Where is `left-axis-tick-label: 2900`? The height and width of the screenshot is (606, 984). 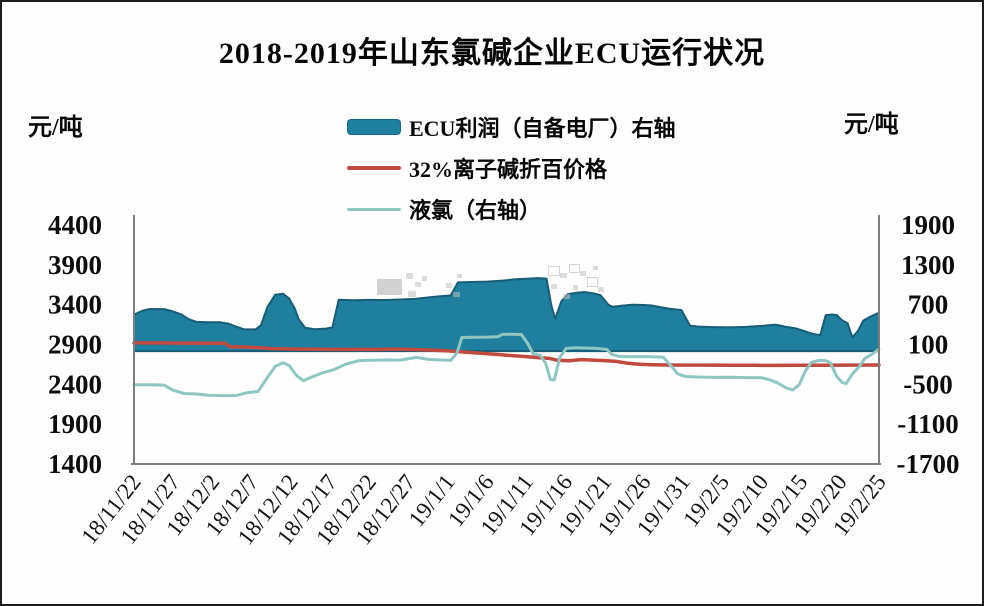 left-axis-tick-label: 2900 is located at coordinates (75, 345).